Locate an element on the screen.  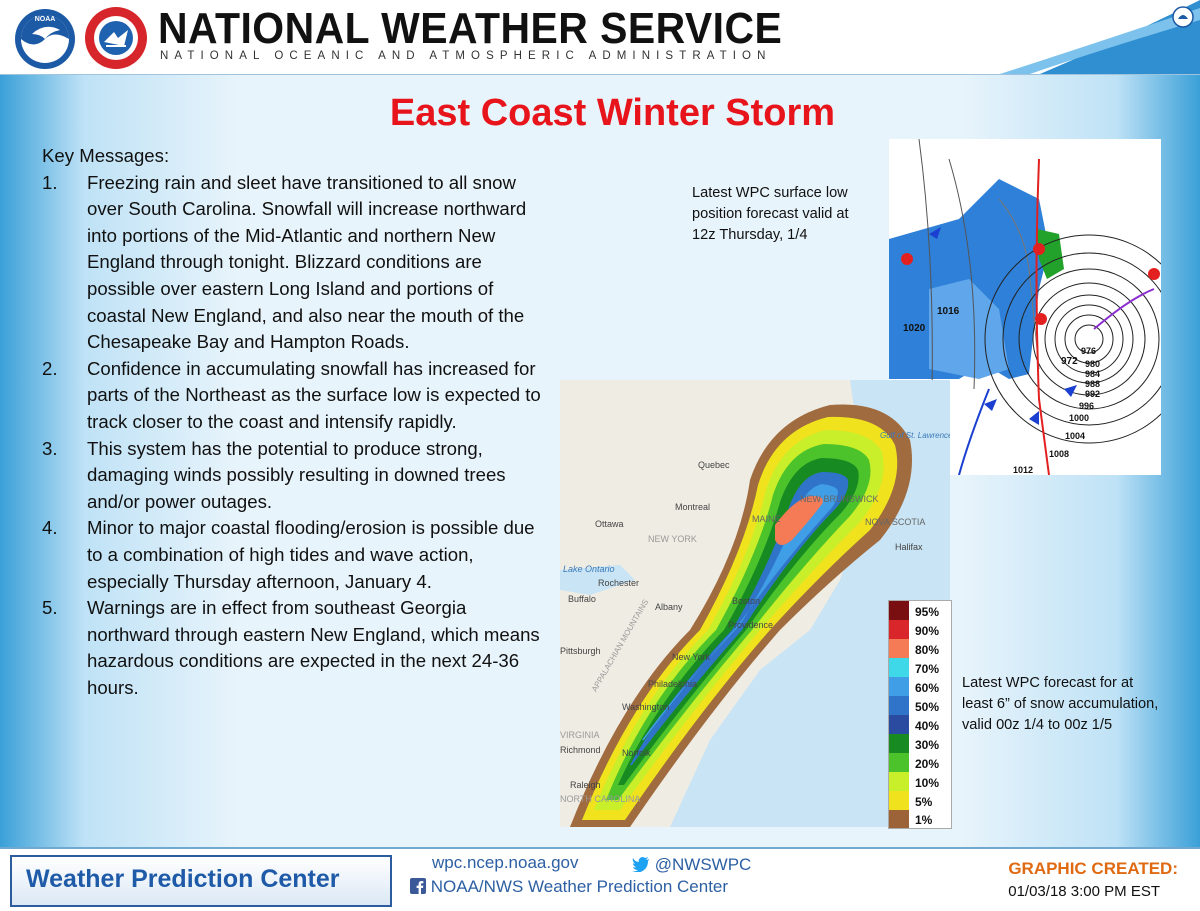
map-place-label: Buffalo is located at coordinates (582, 599).